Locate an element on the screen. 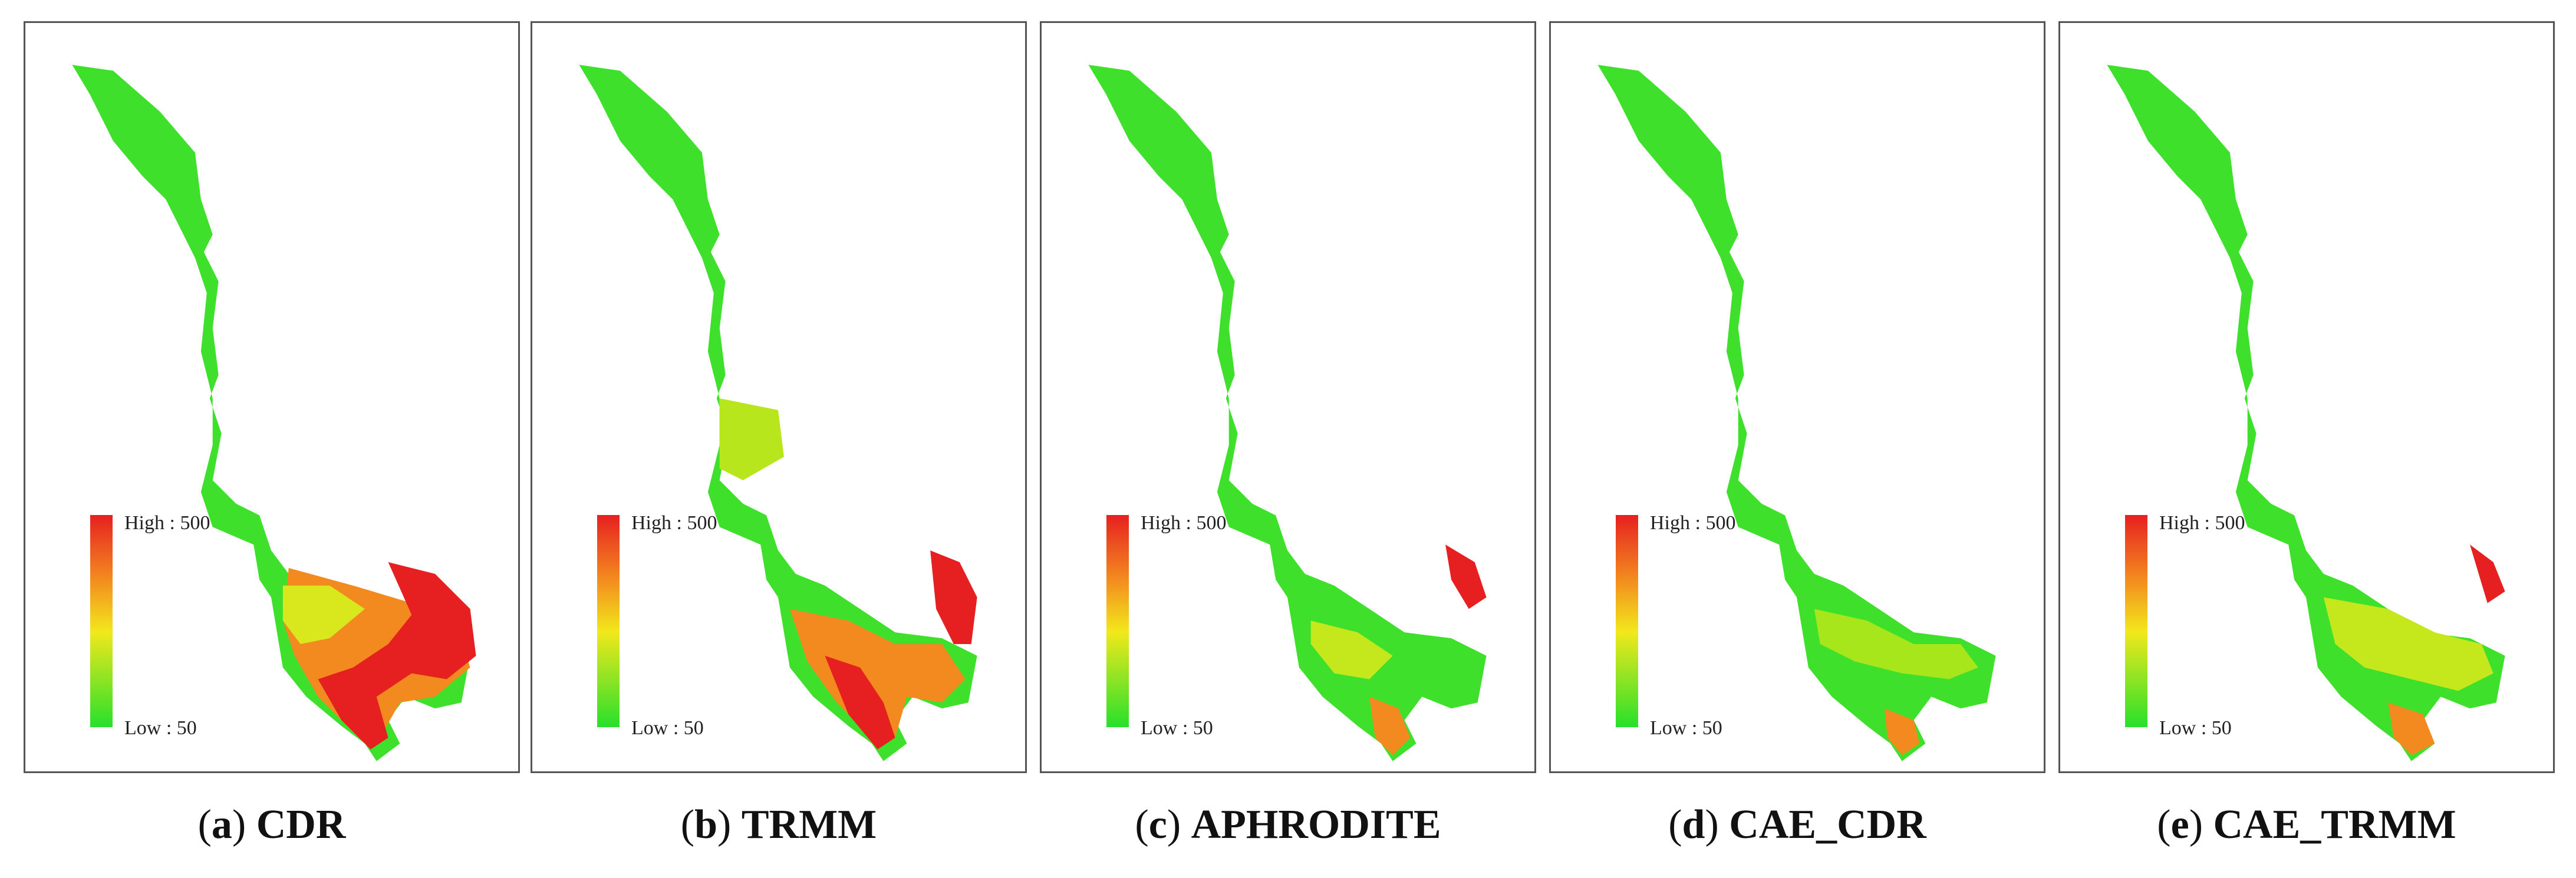  caption-letter: a is located at coordinates (221, 824).